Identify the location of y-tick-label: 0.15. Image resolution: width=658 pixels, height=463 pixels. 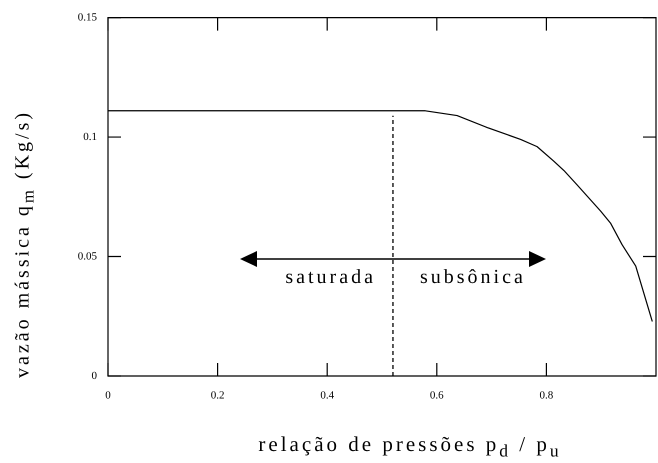
(88, 17).